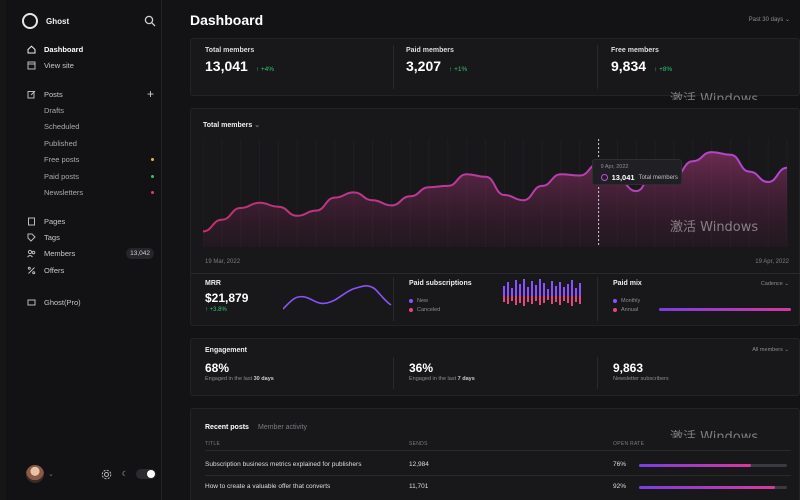  What do you see at coordinates (54, 111) in the screenshot?
I see `sidebar-item-label: Drafts` at bounding box center [54, 111].